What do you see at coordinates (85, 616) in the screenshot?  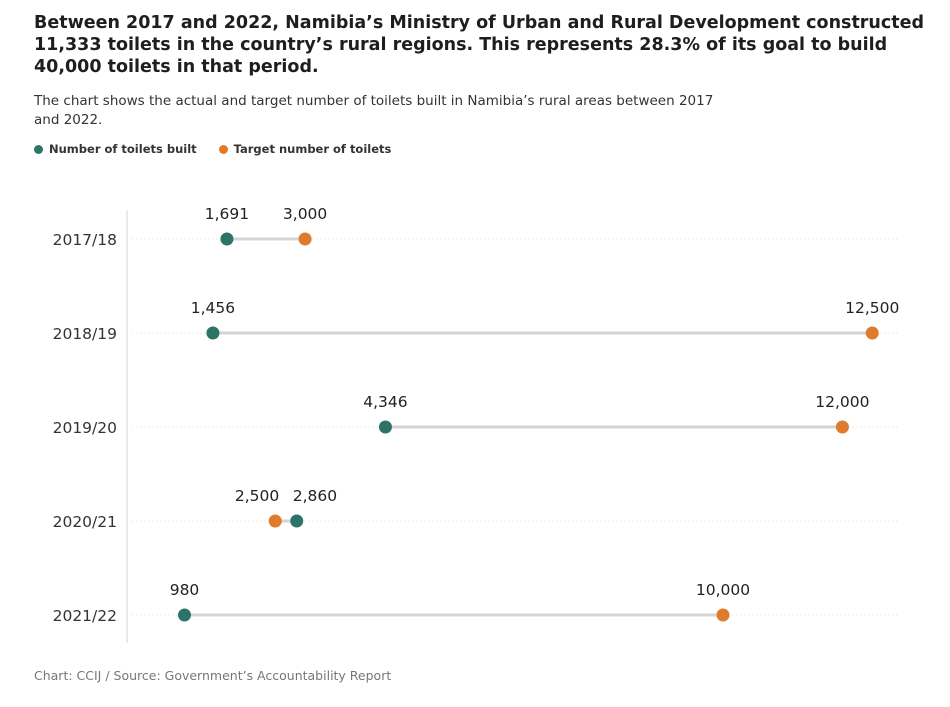 I see `category-label: 2021/22` at bounding box center [85, 616].